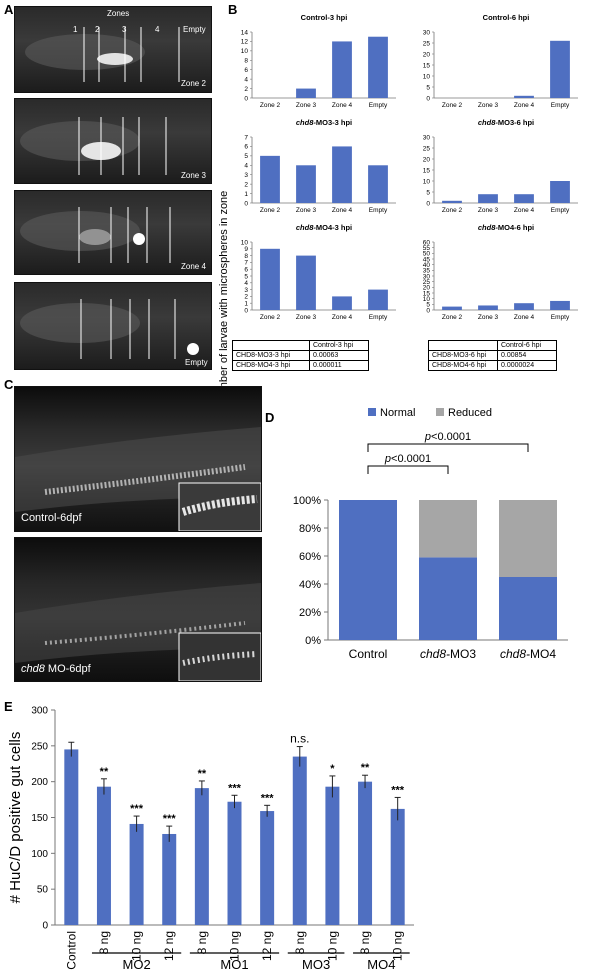 The image size is (591, 973). What do you see at coordinates (435, 654) in the screenshot?
I see `category-italic: chd8-` at bounding box center [435, 654].